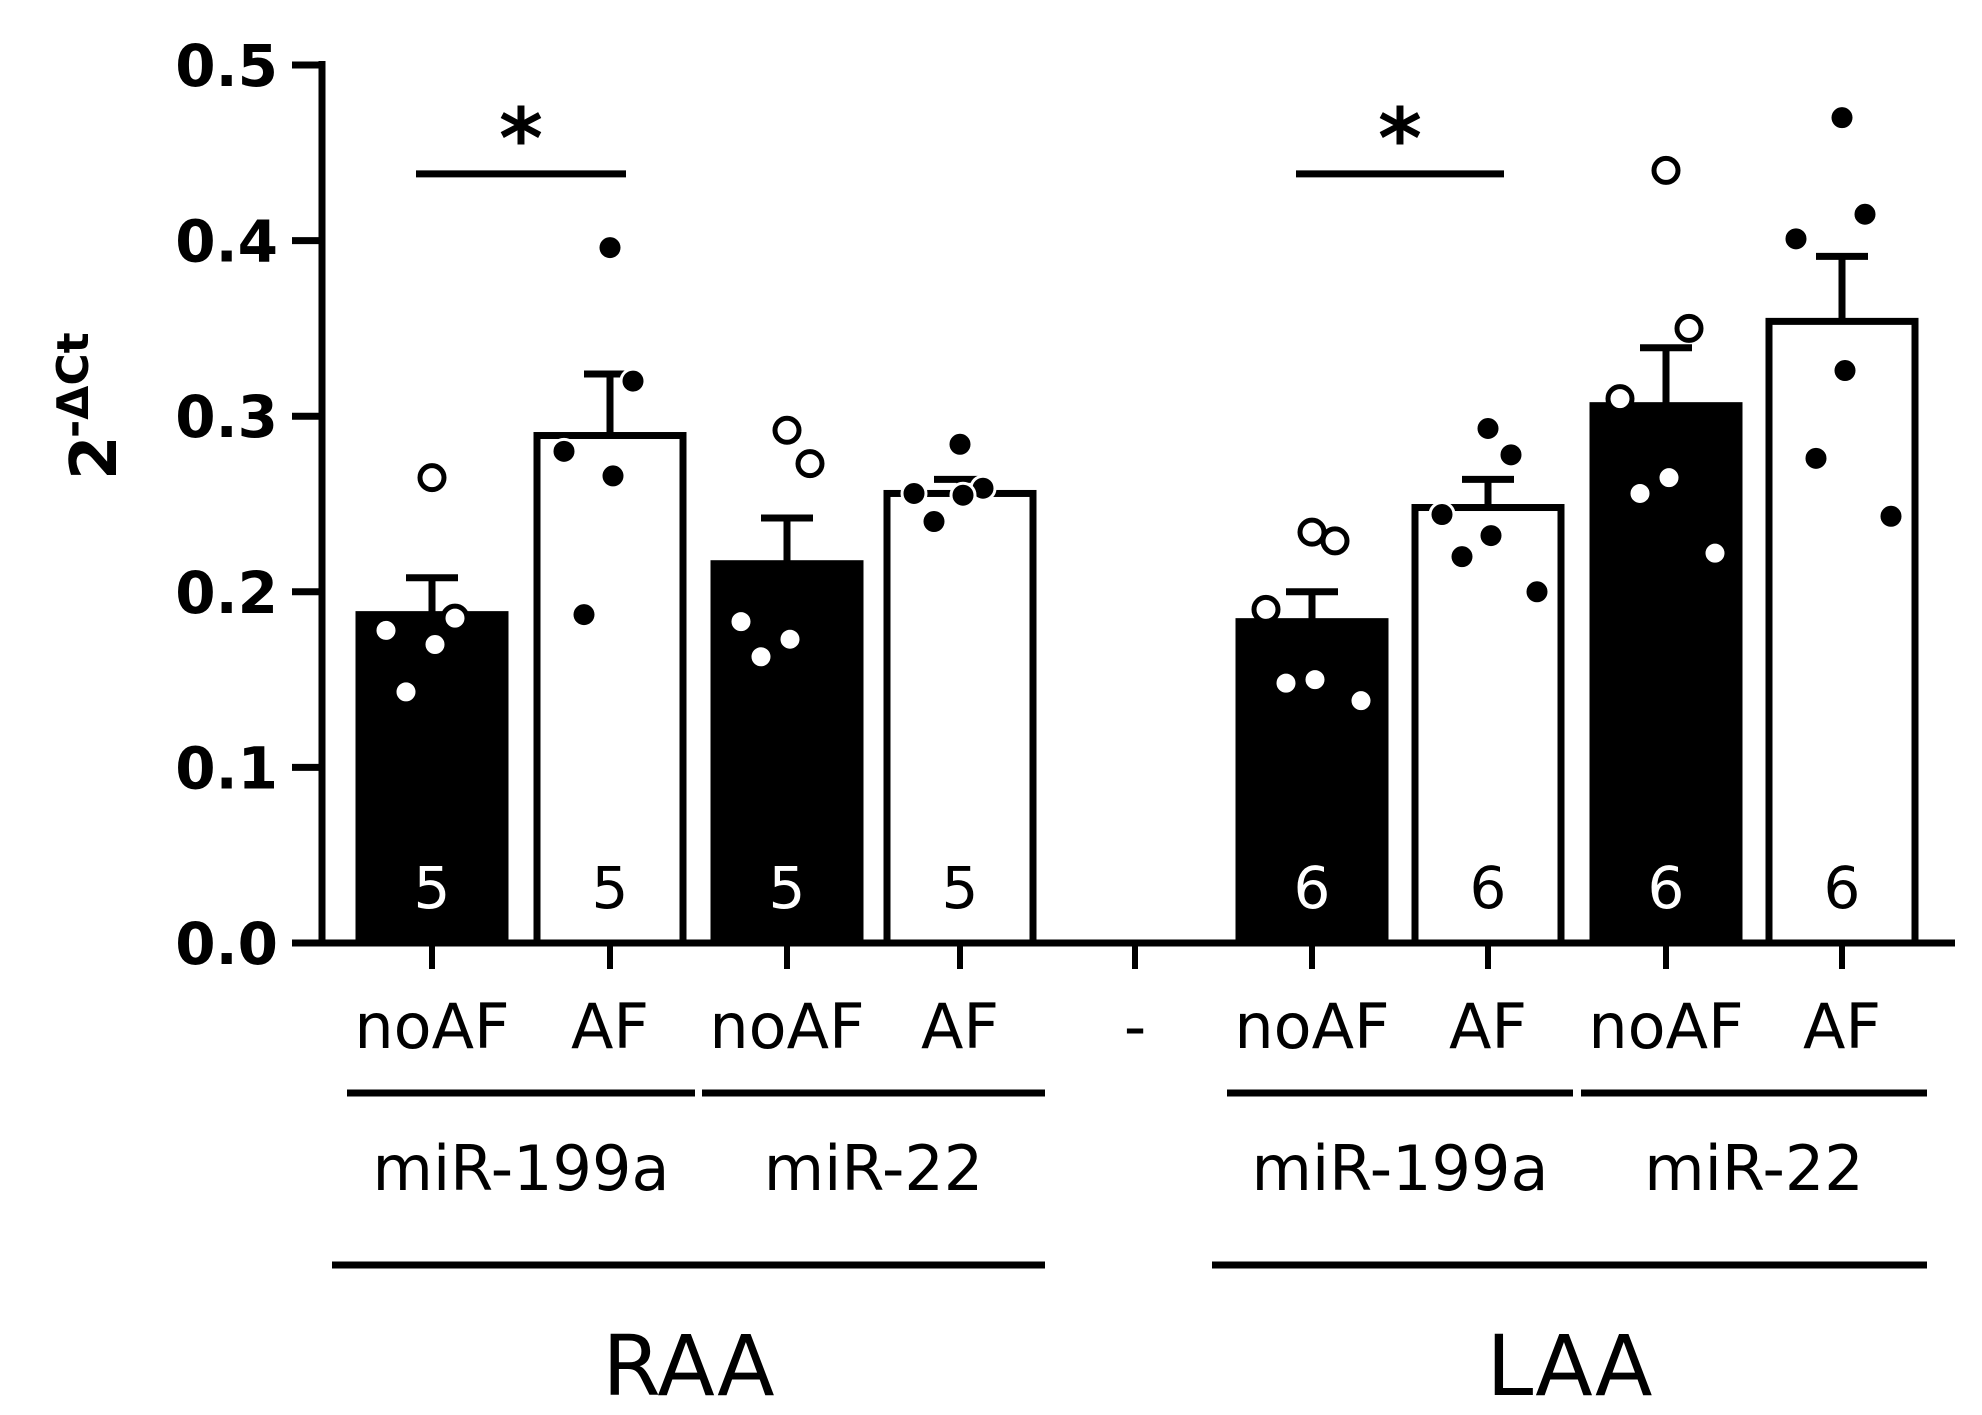 Image resolution: width=1982 pixels, height=1415 pixels. I want to click on y-axis-label-base: 2, so click(95, 457).